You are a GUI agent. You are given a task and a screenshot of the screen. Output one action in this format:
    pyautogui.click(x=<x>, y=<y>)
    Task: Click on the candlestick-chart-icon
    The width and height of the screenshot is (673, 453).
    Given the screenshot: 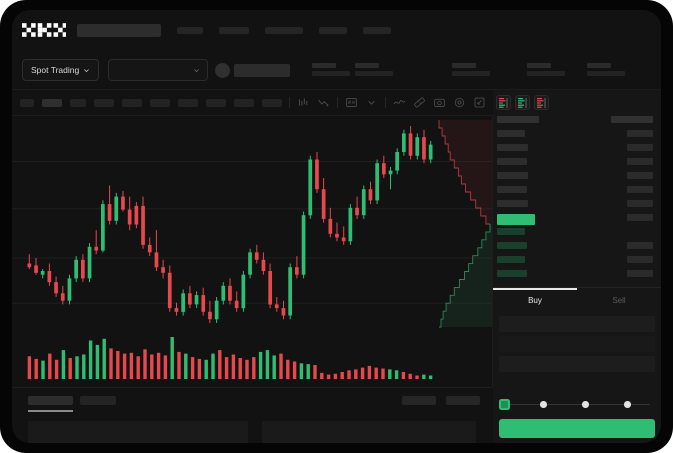 What is the action you would take?
    pyautogui.click(x=303, y=102)
    